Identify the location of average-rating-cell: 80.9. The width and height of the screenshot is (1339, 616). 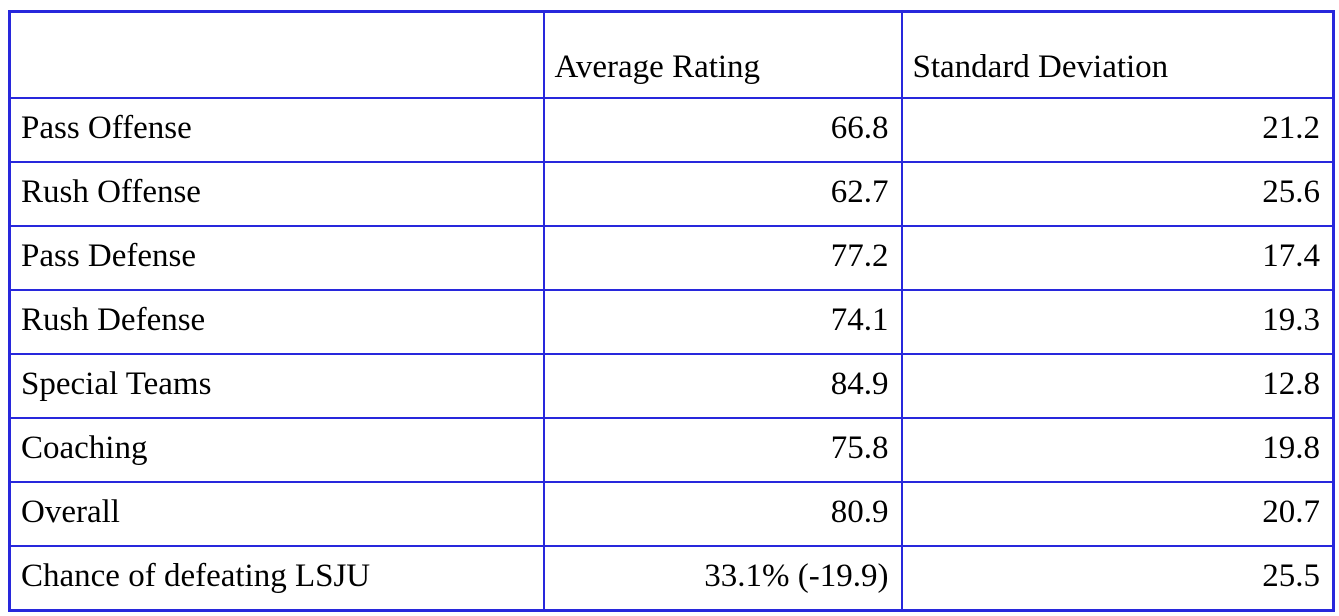
(722, 514).